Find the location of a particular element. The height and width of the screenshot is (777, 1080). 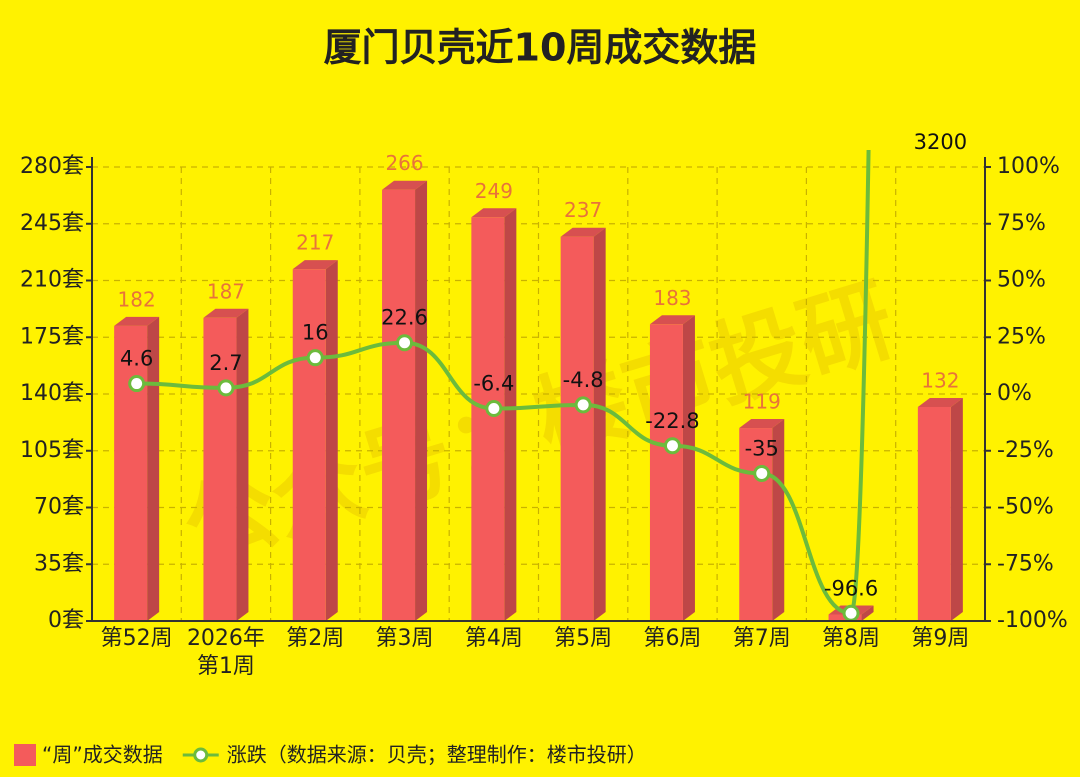

x-tick-label: 第6周 is located at coordinates (672, 638).